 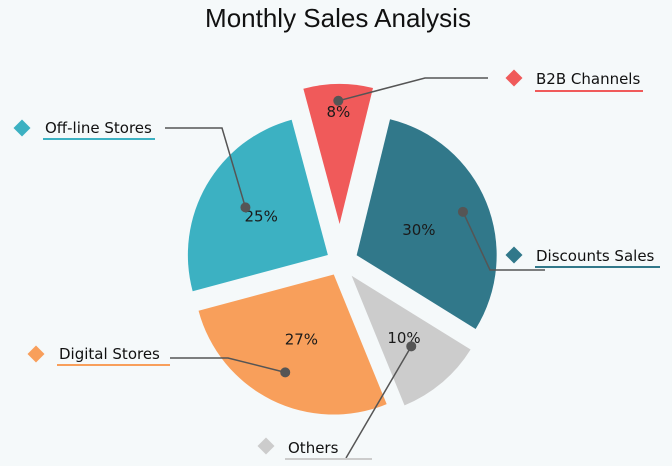 What do you see at coordinates (514, 78) in the screenshot?
I see `legend-marker-b2b-channels` at bounding box center [514, 78].